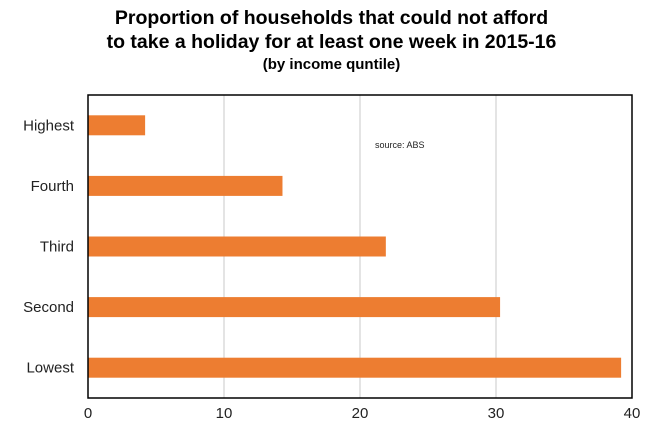 The height and width of the screenshot is (447, 663). Describe the element at coordinates (355, 367) in the screenshot. I see `bar-lowest` at that location.